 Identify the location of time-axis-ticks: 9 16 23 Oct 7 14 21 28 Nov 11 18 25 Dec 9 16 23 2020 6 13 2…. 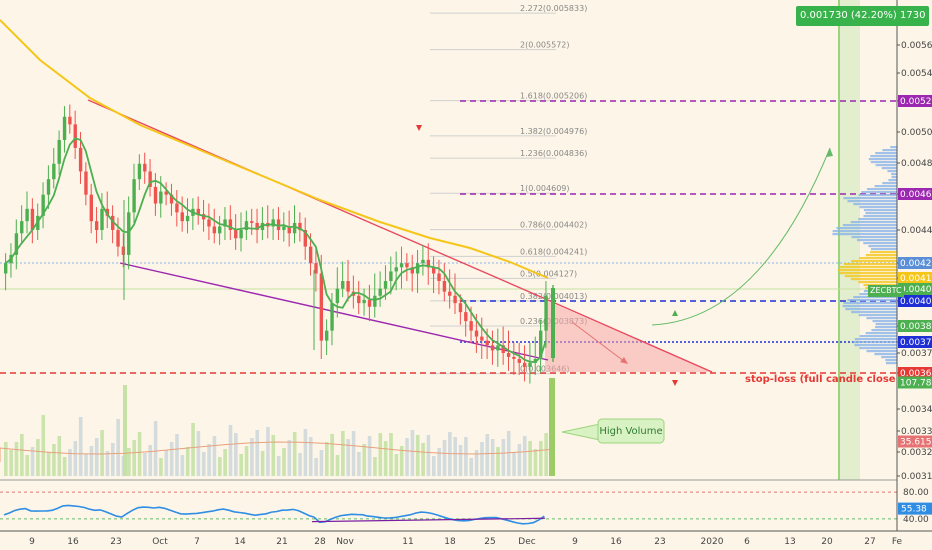
(465, 542).